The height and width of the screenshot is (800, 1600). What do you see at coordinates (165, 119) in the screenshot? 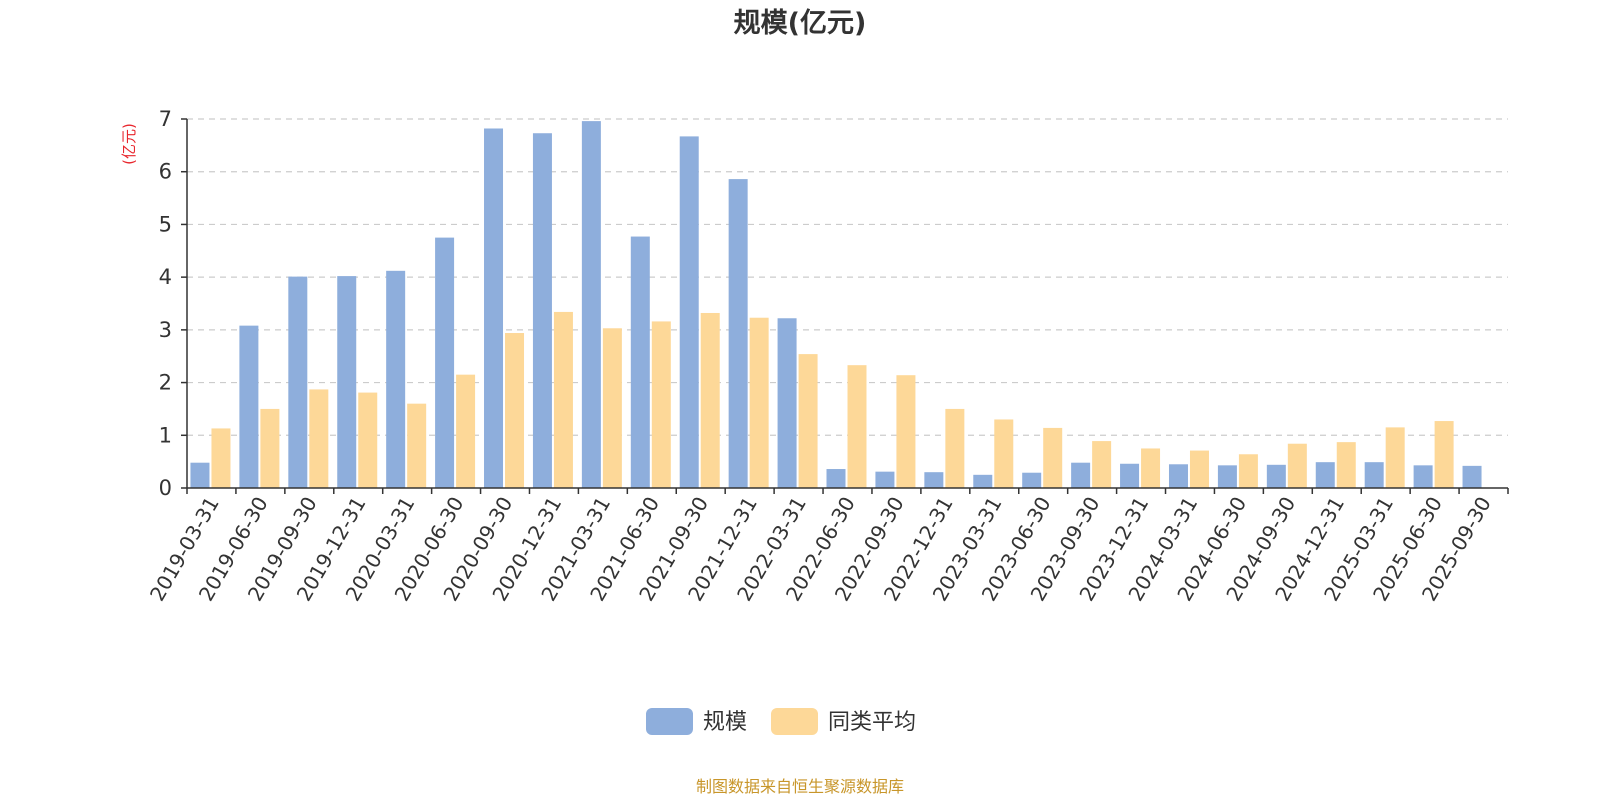
I see `y-tick-label: 7` at bounding box center [165, 119].